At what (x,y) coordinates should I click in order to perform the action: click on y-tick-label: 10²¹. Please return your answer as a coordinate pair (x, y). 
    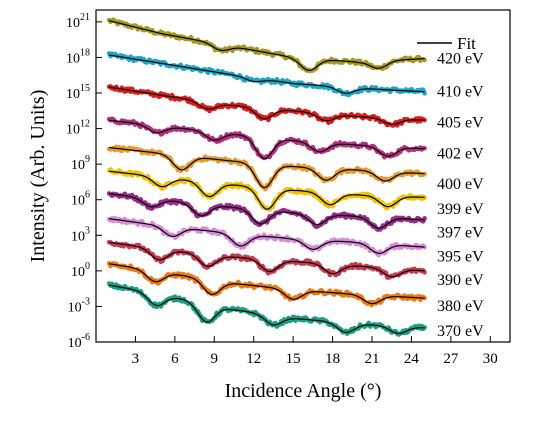
    Looking at the image, I should click on (78, 21).